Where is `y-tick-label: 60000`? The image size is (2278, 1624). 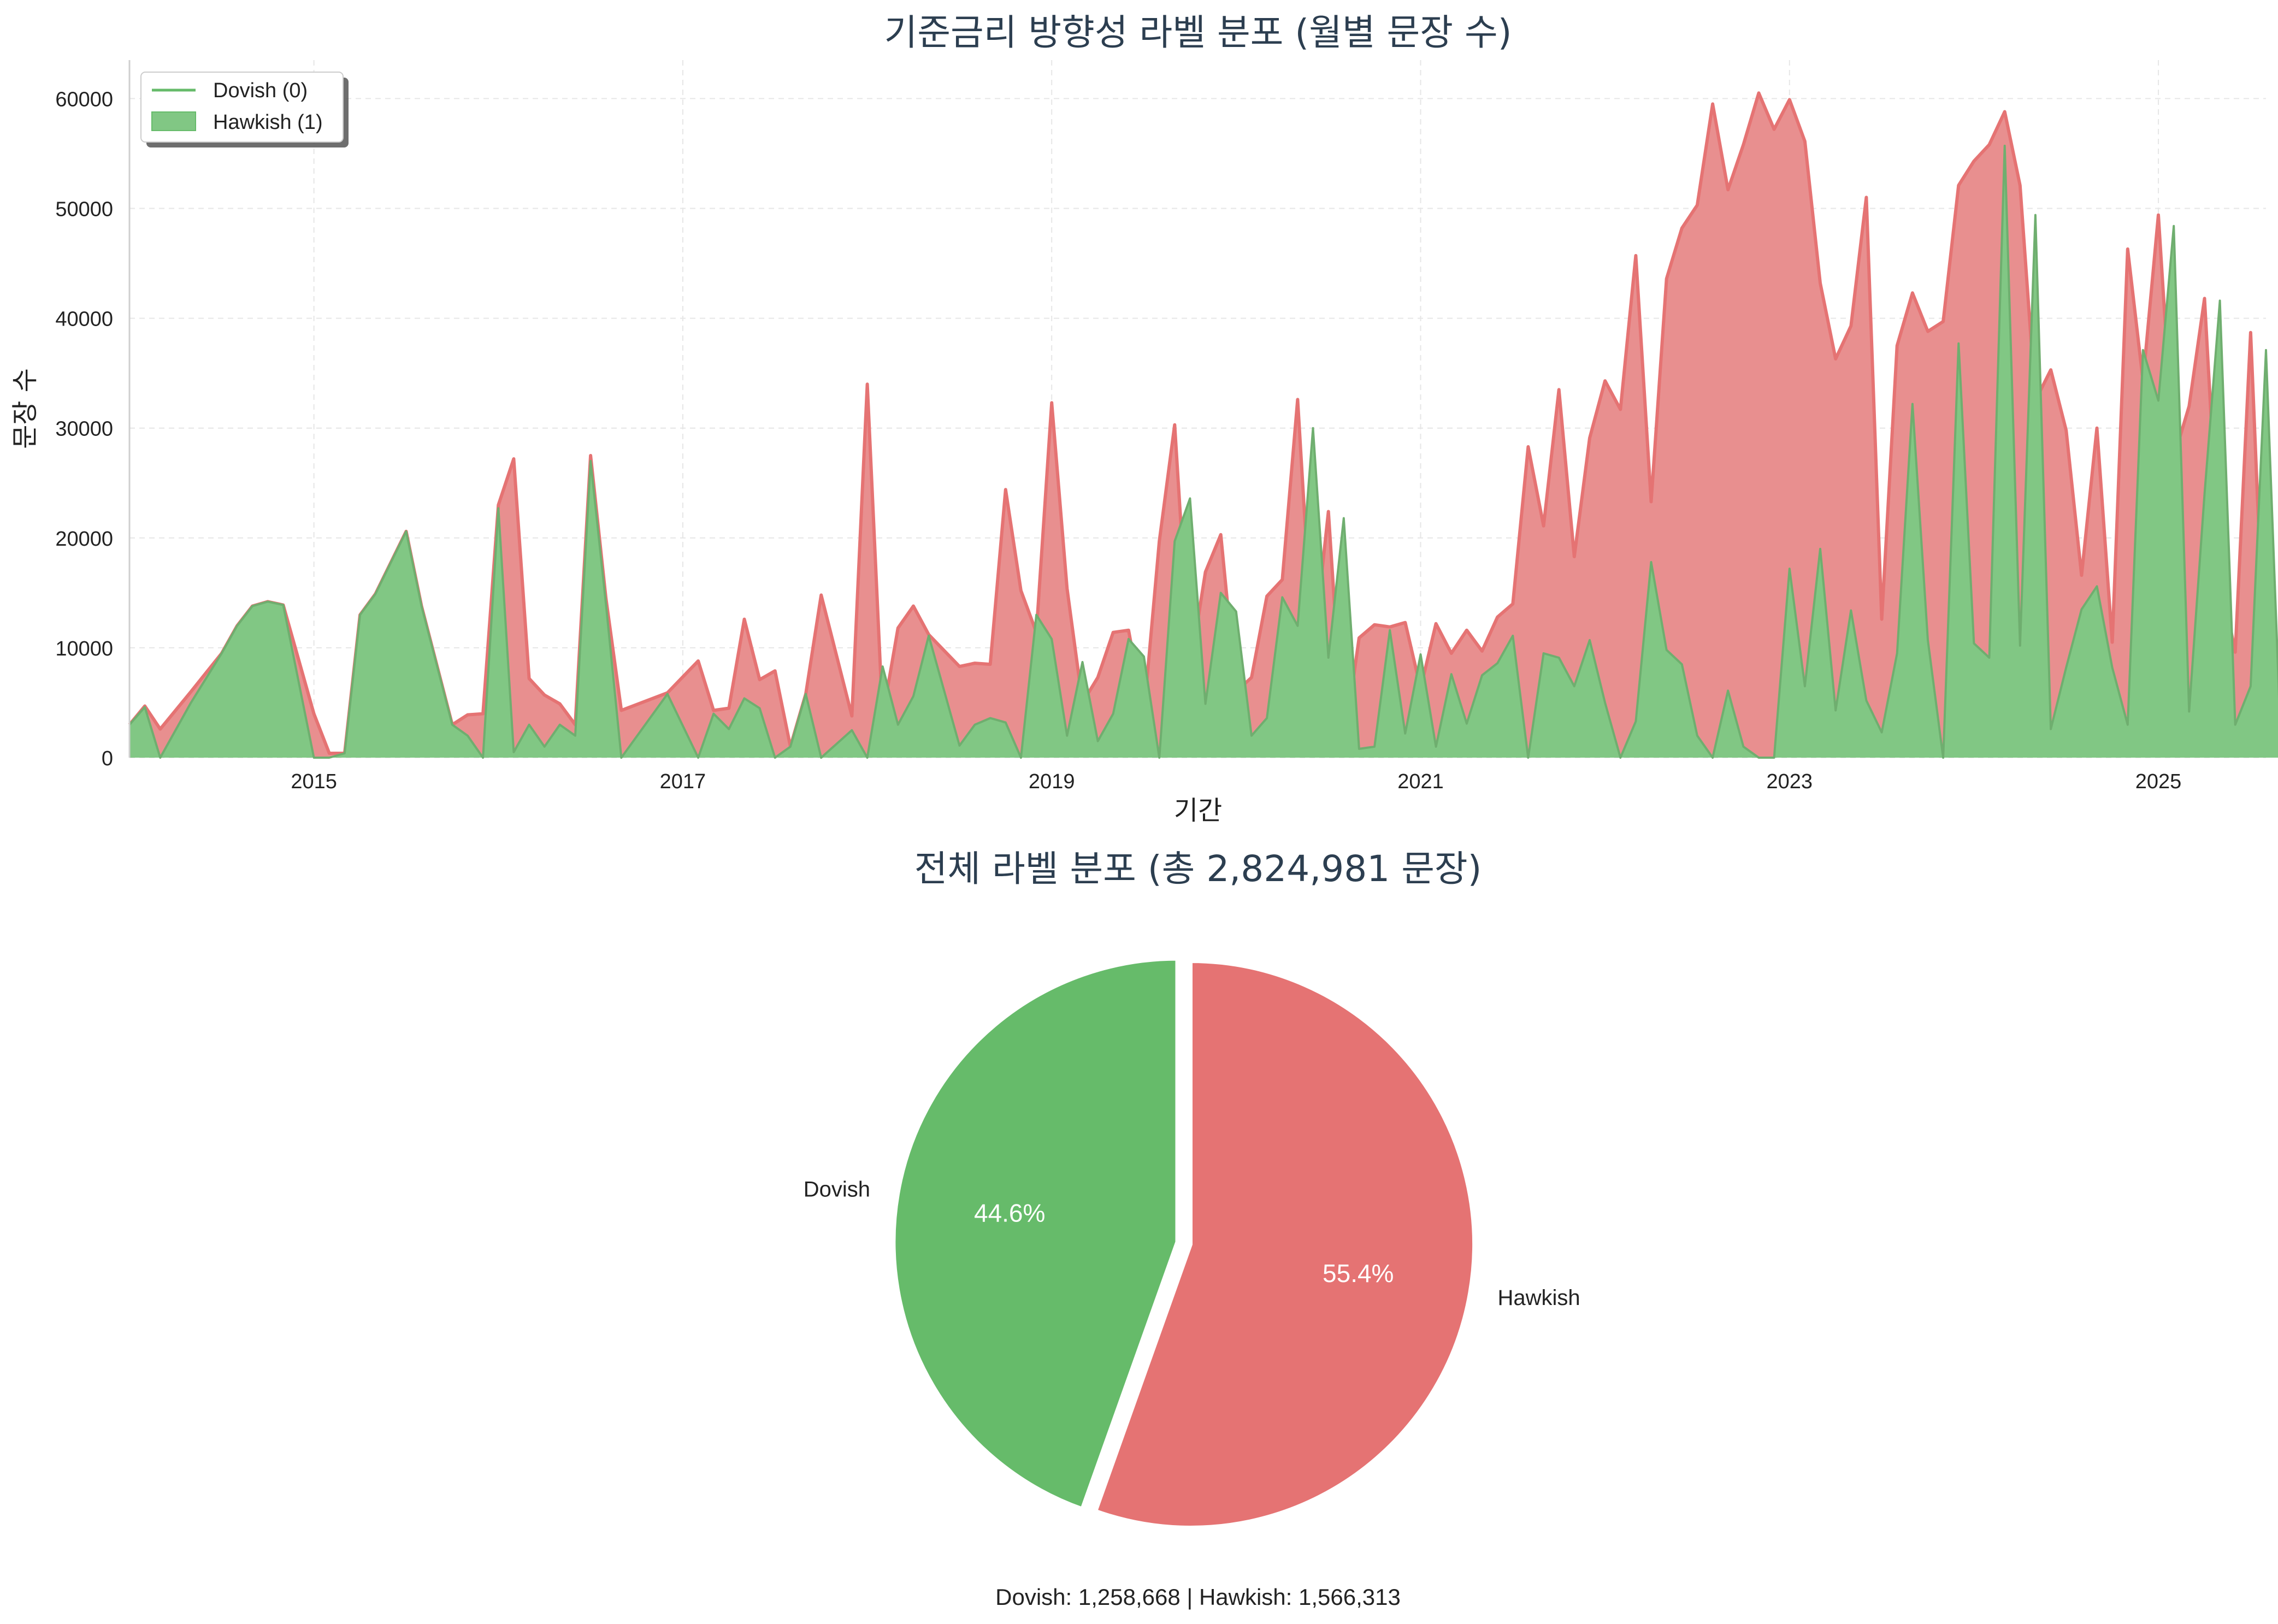 y-tick-label: 60000 is located at coordinates (84, 99).